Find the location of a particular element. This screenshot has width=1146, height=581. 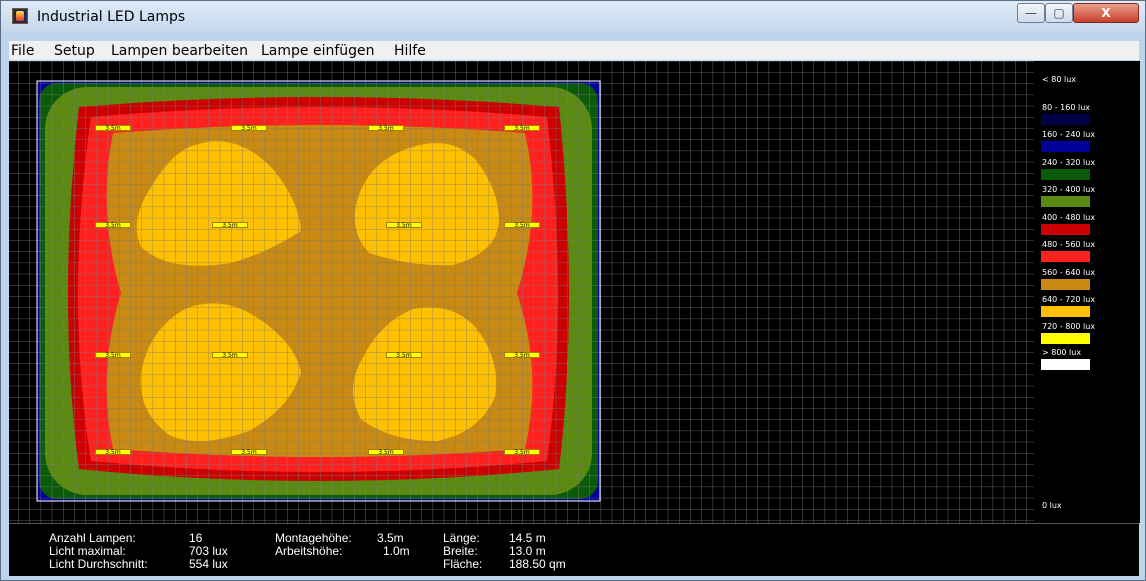

app-lamp-icon is located at coordinates (20, 16).